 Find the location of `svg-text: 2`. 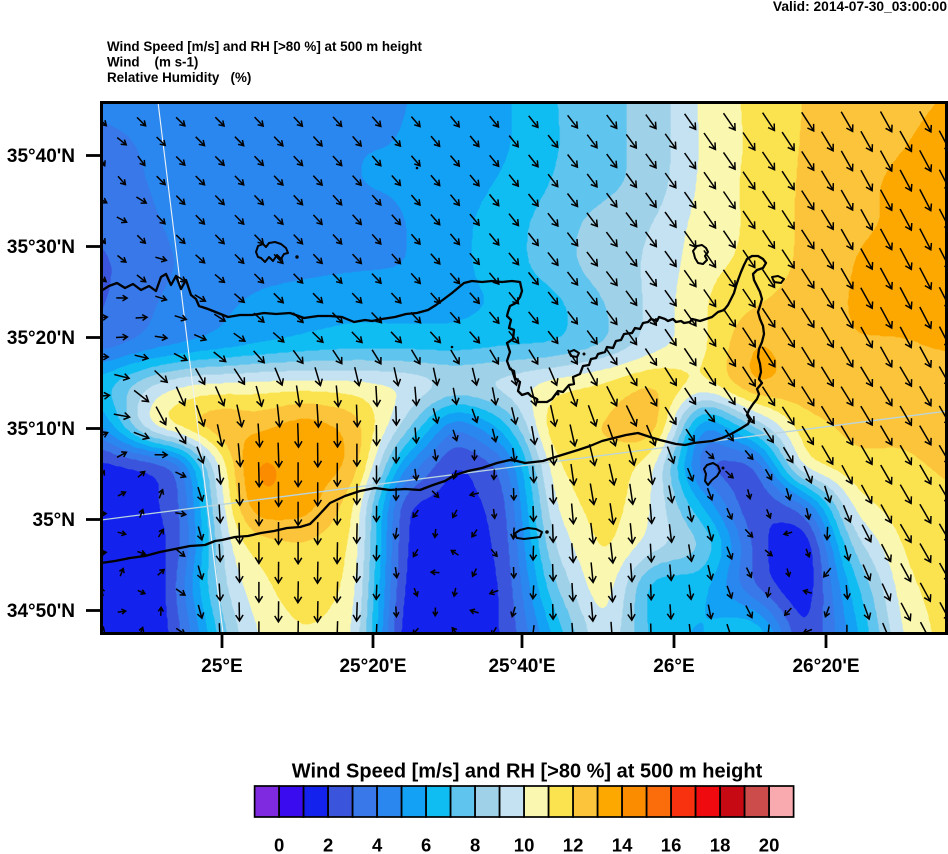

svg-text: 2 is located at coordinates (328, 844).